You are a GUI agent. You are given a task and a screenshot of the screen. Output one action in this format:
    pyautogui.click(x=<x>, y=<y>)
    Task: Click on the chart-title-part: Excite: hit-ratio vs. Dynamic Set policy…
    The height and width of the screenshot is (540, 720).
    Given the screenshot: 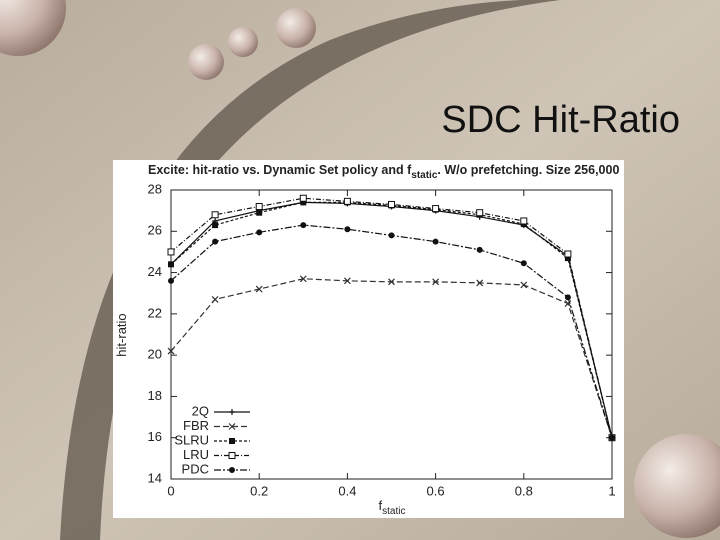 What is the action you would take?
    pyautogui.click(x=280, y=170)
    